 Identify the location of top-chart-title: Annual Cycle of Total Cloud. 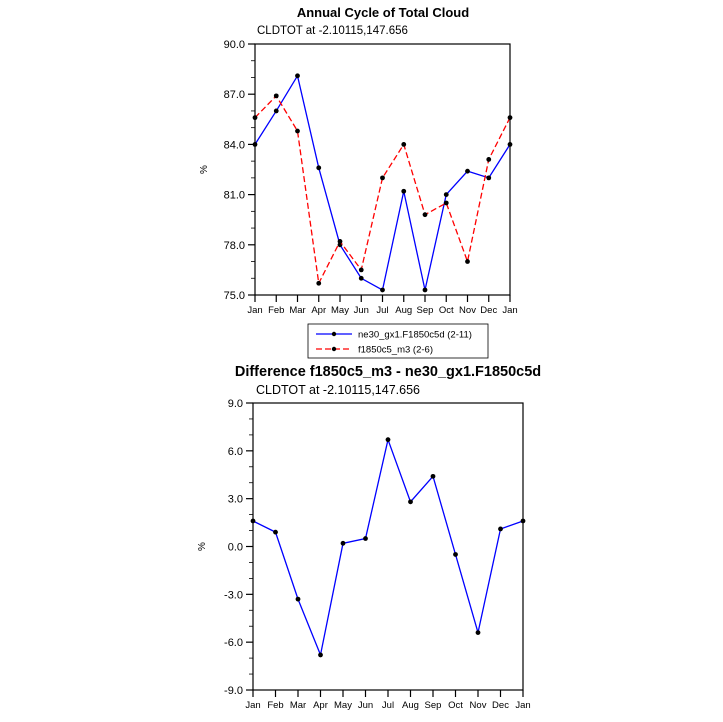
(383, 12).